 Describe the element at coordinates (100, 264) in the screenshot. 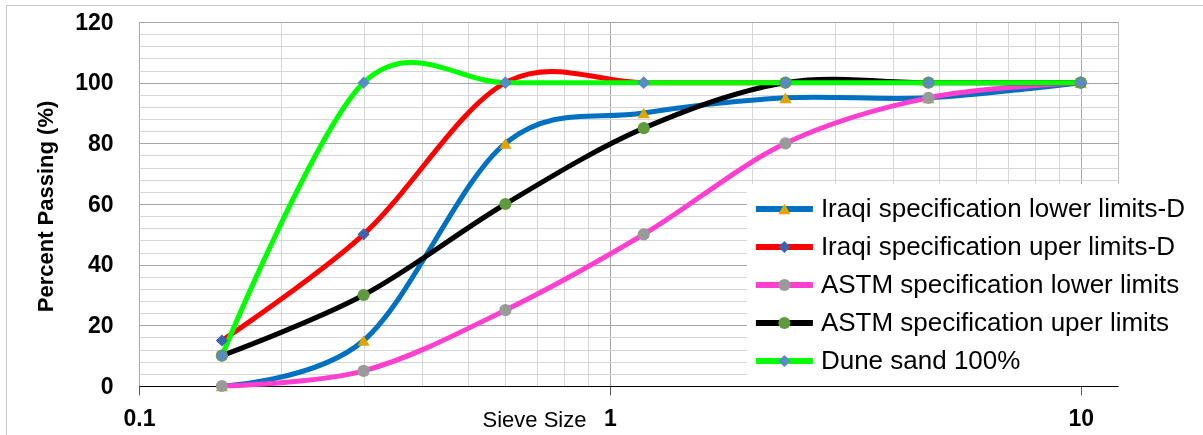

I see `y-tick-label: 40` at that location.